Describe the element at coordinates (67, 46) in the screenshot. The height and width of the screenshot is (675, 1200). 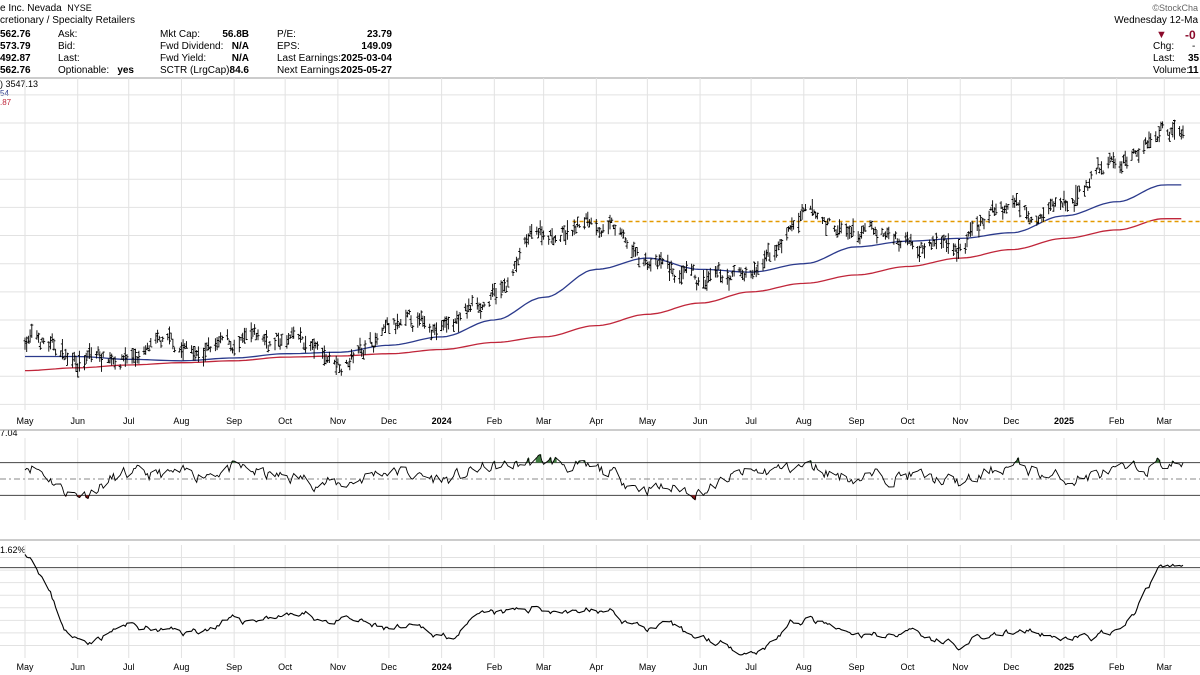
I see `quote-label: Bid:` at that location.